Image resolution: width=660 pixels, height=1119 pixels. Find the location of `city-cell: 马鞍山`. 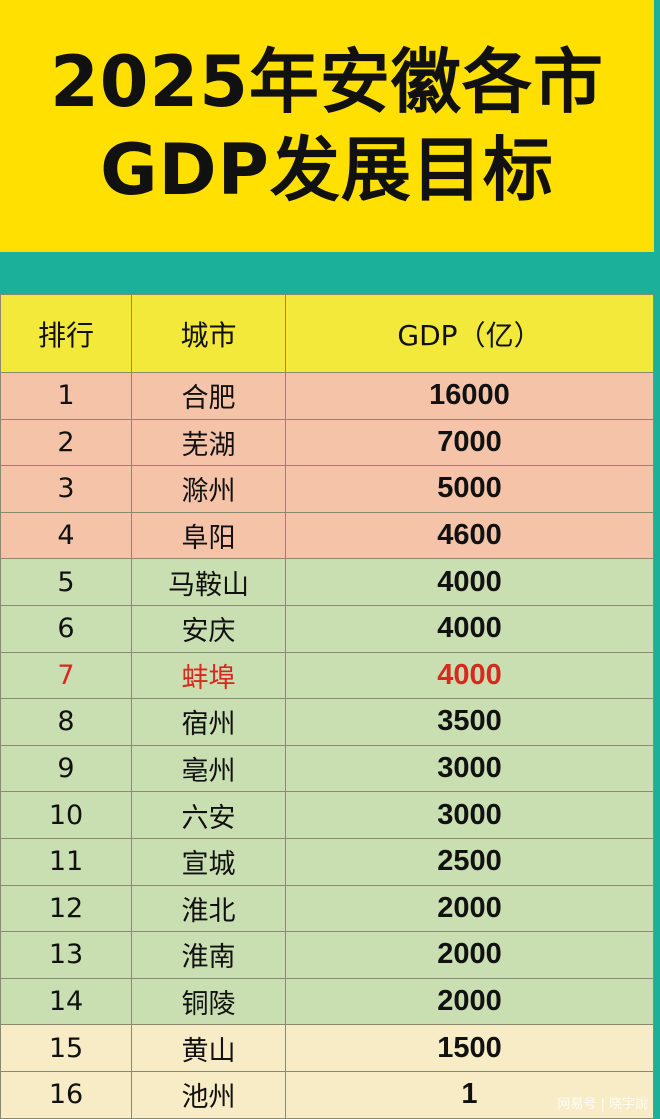

city-cell: 马鞍山 is located at coordinates (208, 582).